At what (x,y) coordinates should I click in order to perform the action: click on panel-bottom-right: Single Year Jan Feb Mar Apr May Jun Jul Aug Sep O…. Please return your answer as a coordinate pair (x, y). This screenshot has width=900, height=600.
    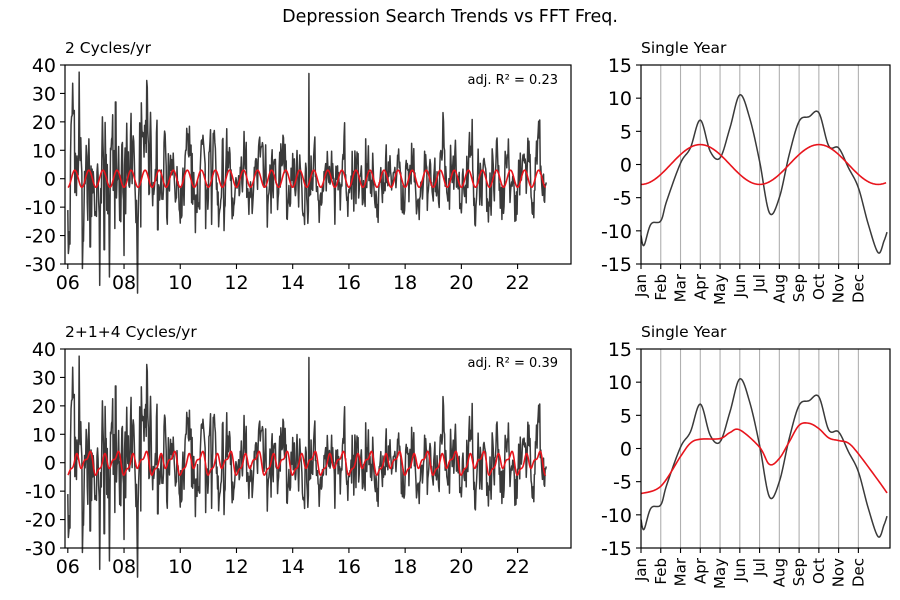
    Looking at the image, I should click on (746, 456).